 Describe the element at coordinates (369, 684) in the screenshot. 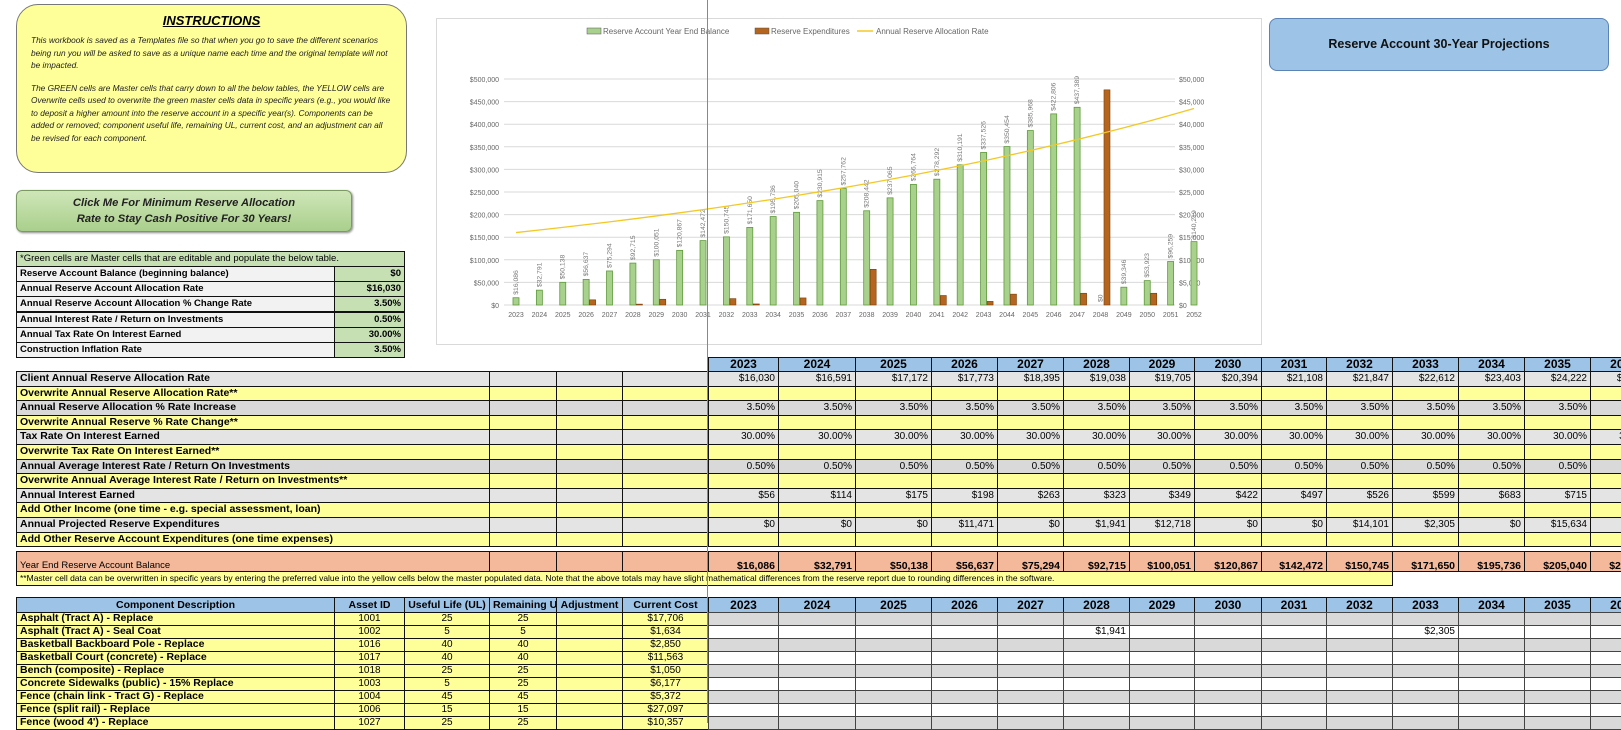

I see `component-id: 1003` at that location.